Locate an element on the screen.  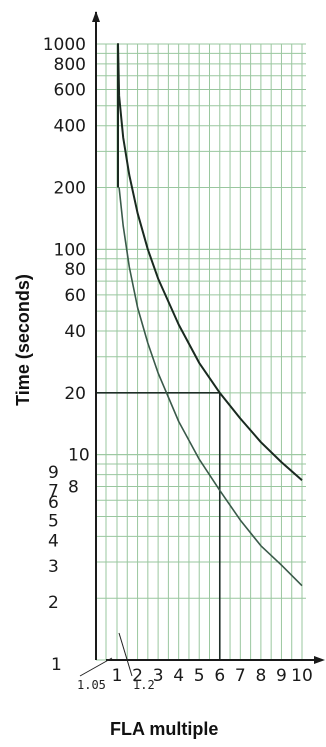
y-tick-label: 20 is located at coordinates (75, 394).